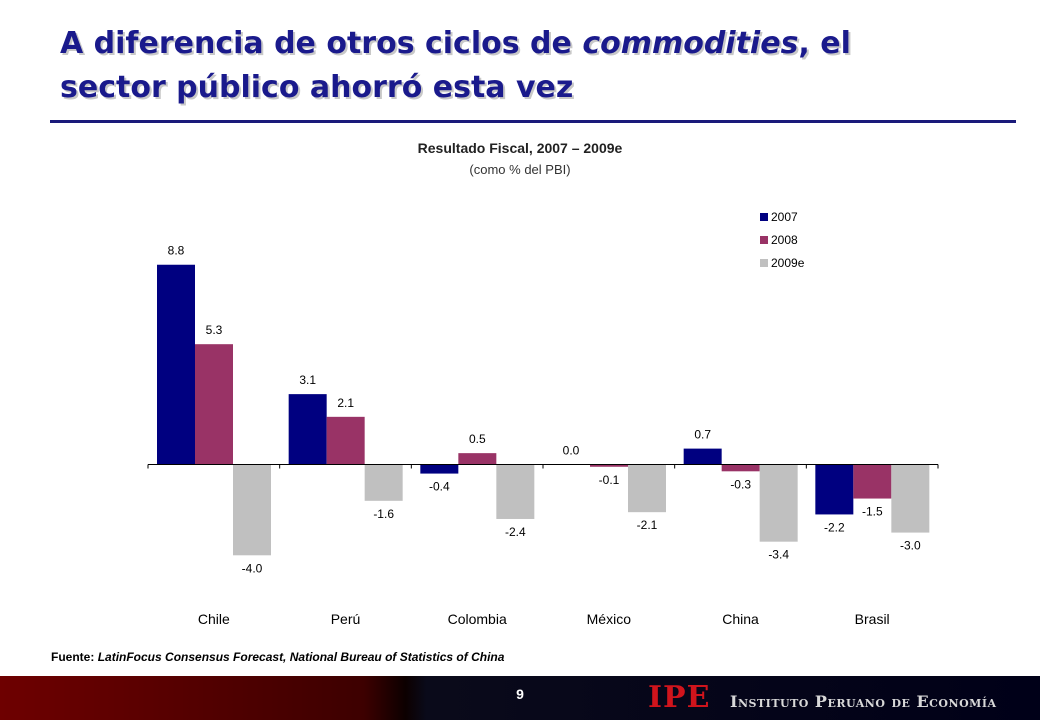  I want to click on category-label-china: China, so click(740, 619).